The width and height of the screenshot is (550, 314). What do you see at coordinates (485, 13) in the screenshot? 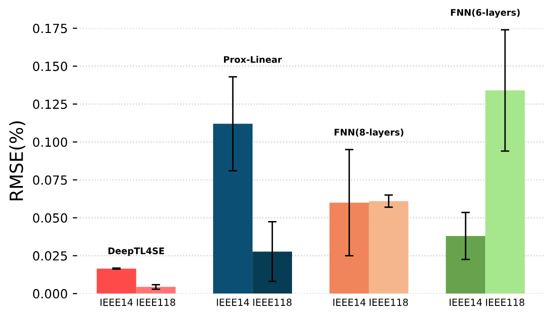
I see `text: FNN(6-layers)` at bounding box center [485, 13].